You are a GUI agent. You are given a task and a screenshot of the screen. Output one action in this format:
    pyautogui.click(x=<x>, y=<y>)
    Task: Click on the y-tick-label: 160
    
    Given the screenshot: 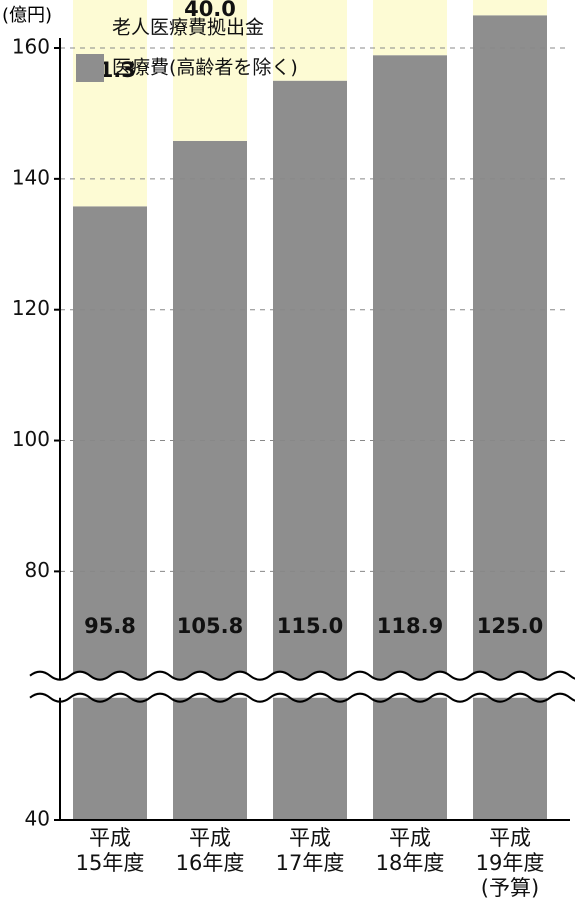 What is the action you would take?
    pyautogui.click(x=31, y=47)
    